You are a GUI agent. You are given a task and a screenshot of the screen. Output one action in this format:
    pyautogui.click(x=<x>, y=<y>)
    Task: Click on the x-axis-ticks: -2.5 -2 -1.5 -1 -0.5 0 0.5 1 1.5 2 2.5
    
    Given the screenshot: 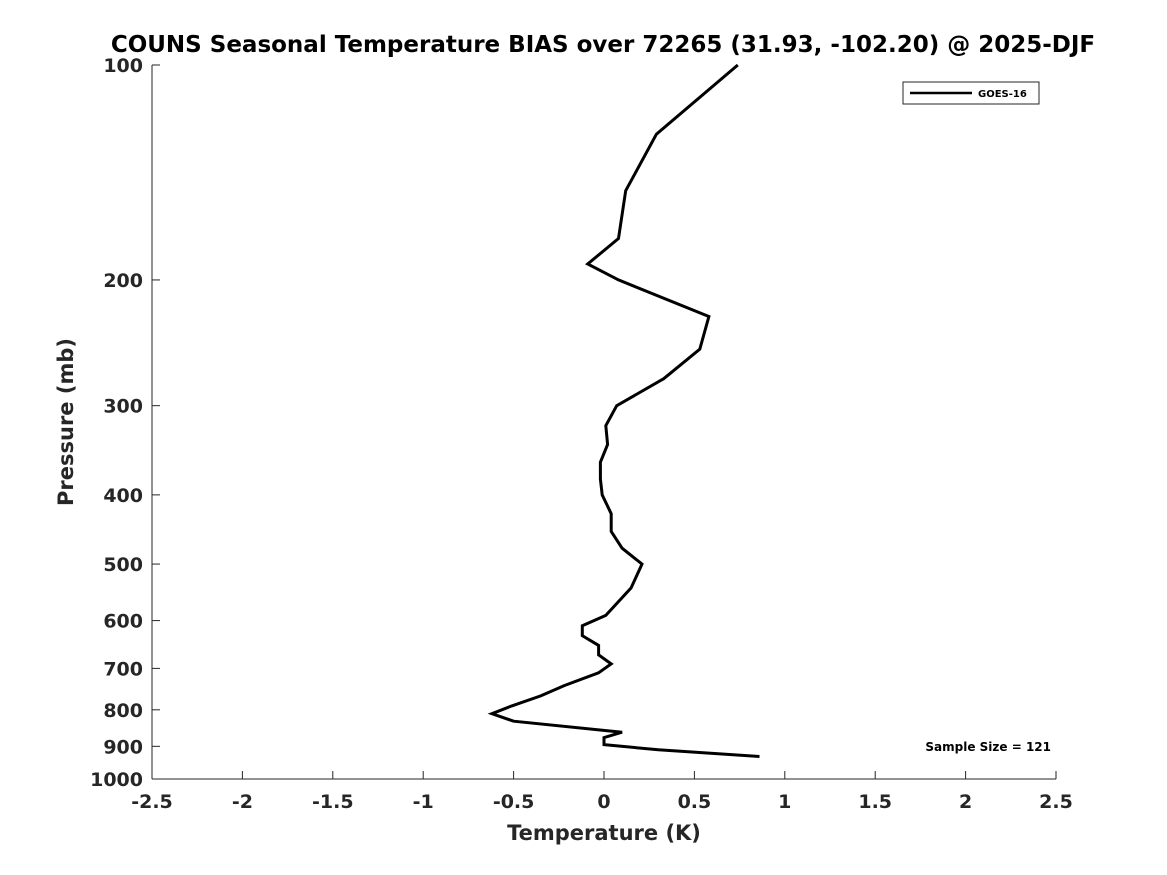 What is the action you would take?
    pyautogui.click(x=602, y=792)
    